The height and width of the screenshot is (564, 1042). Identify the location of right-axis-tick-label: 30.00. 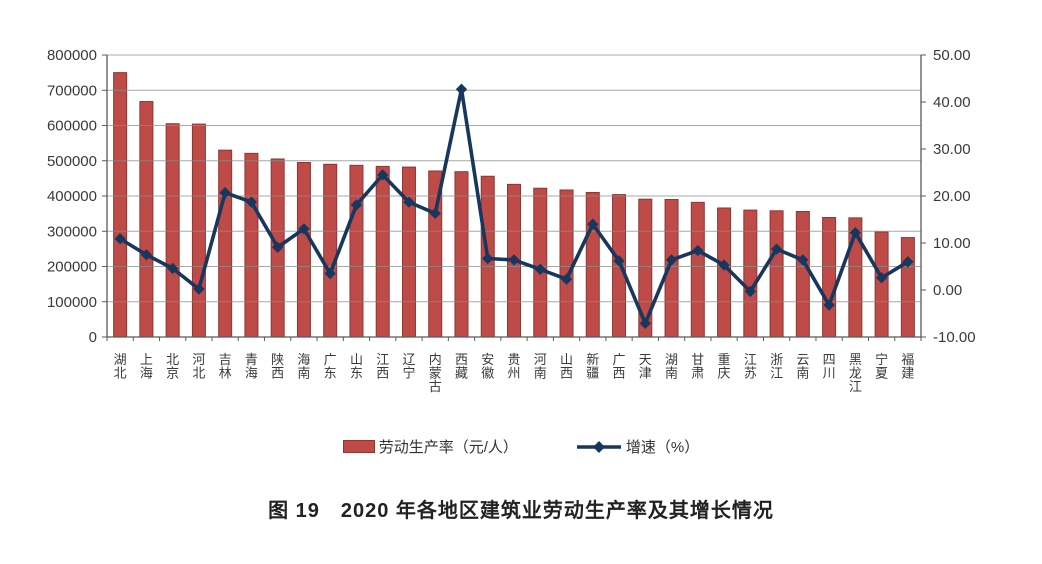
(952, 149).